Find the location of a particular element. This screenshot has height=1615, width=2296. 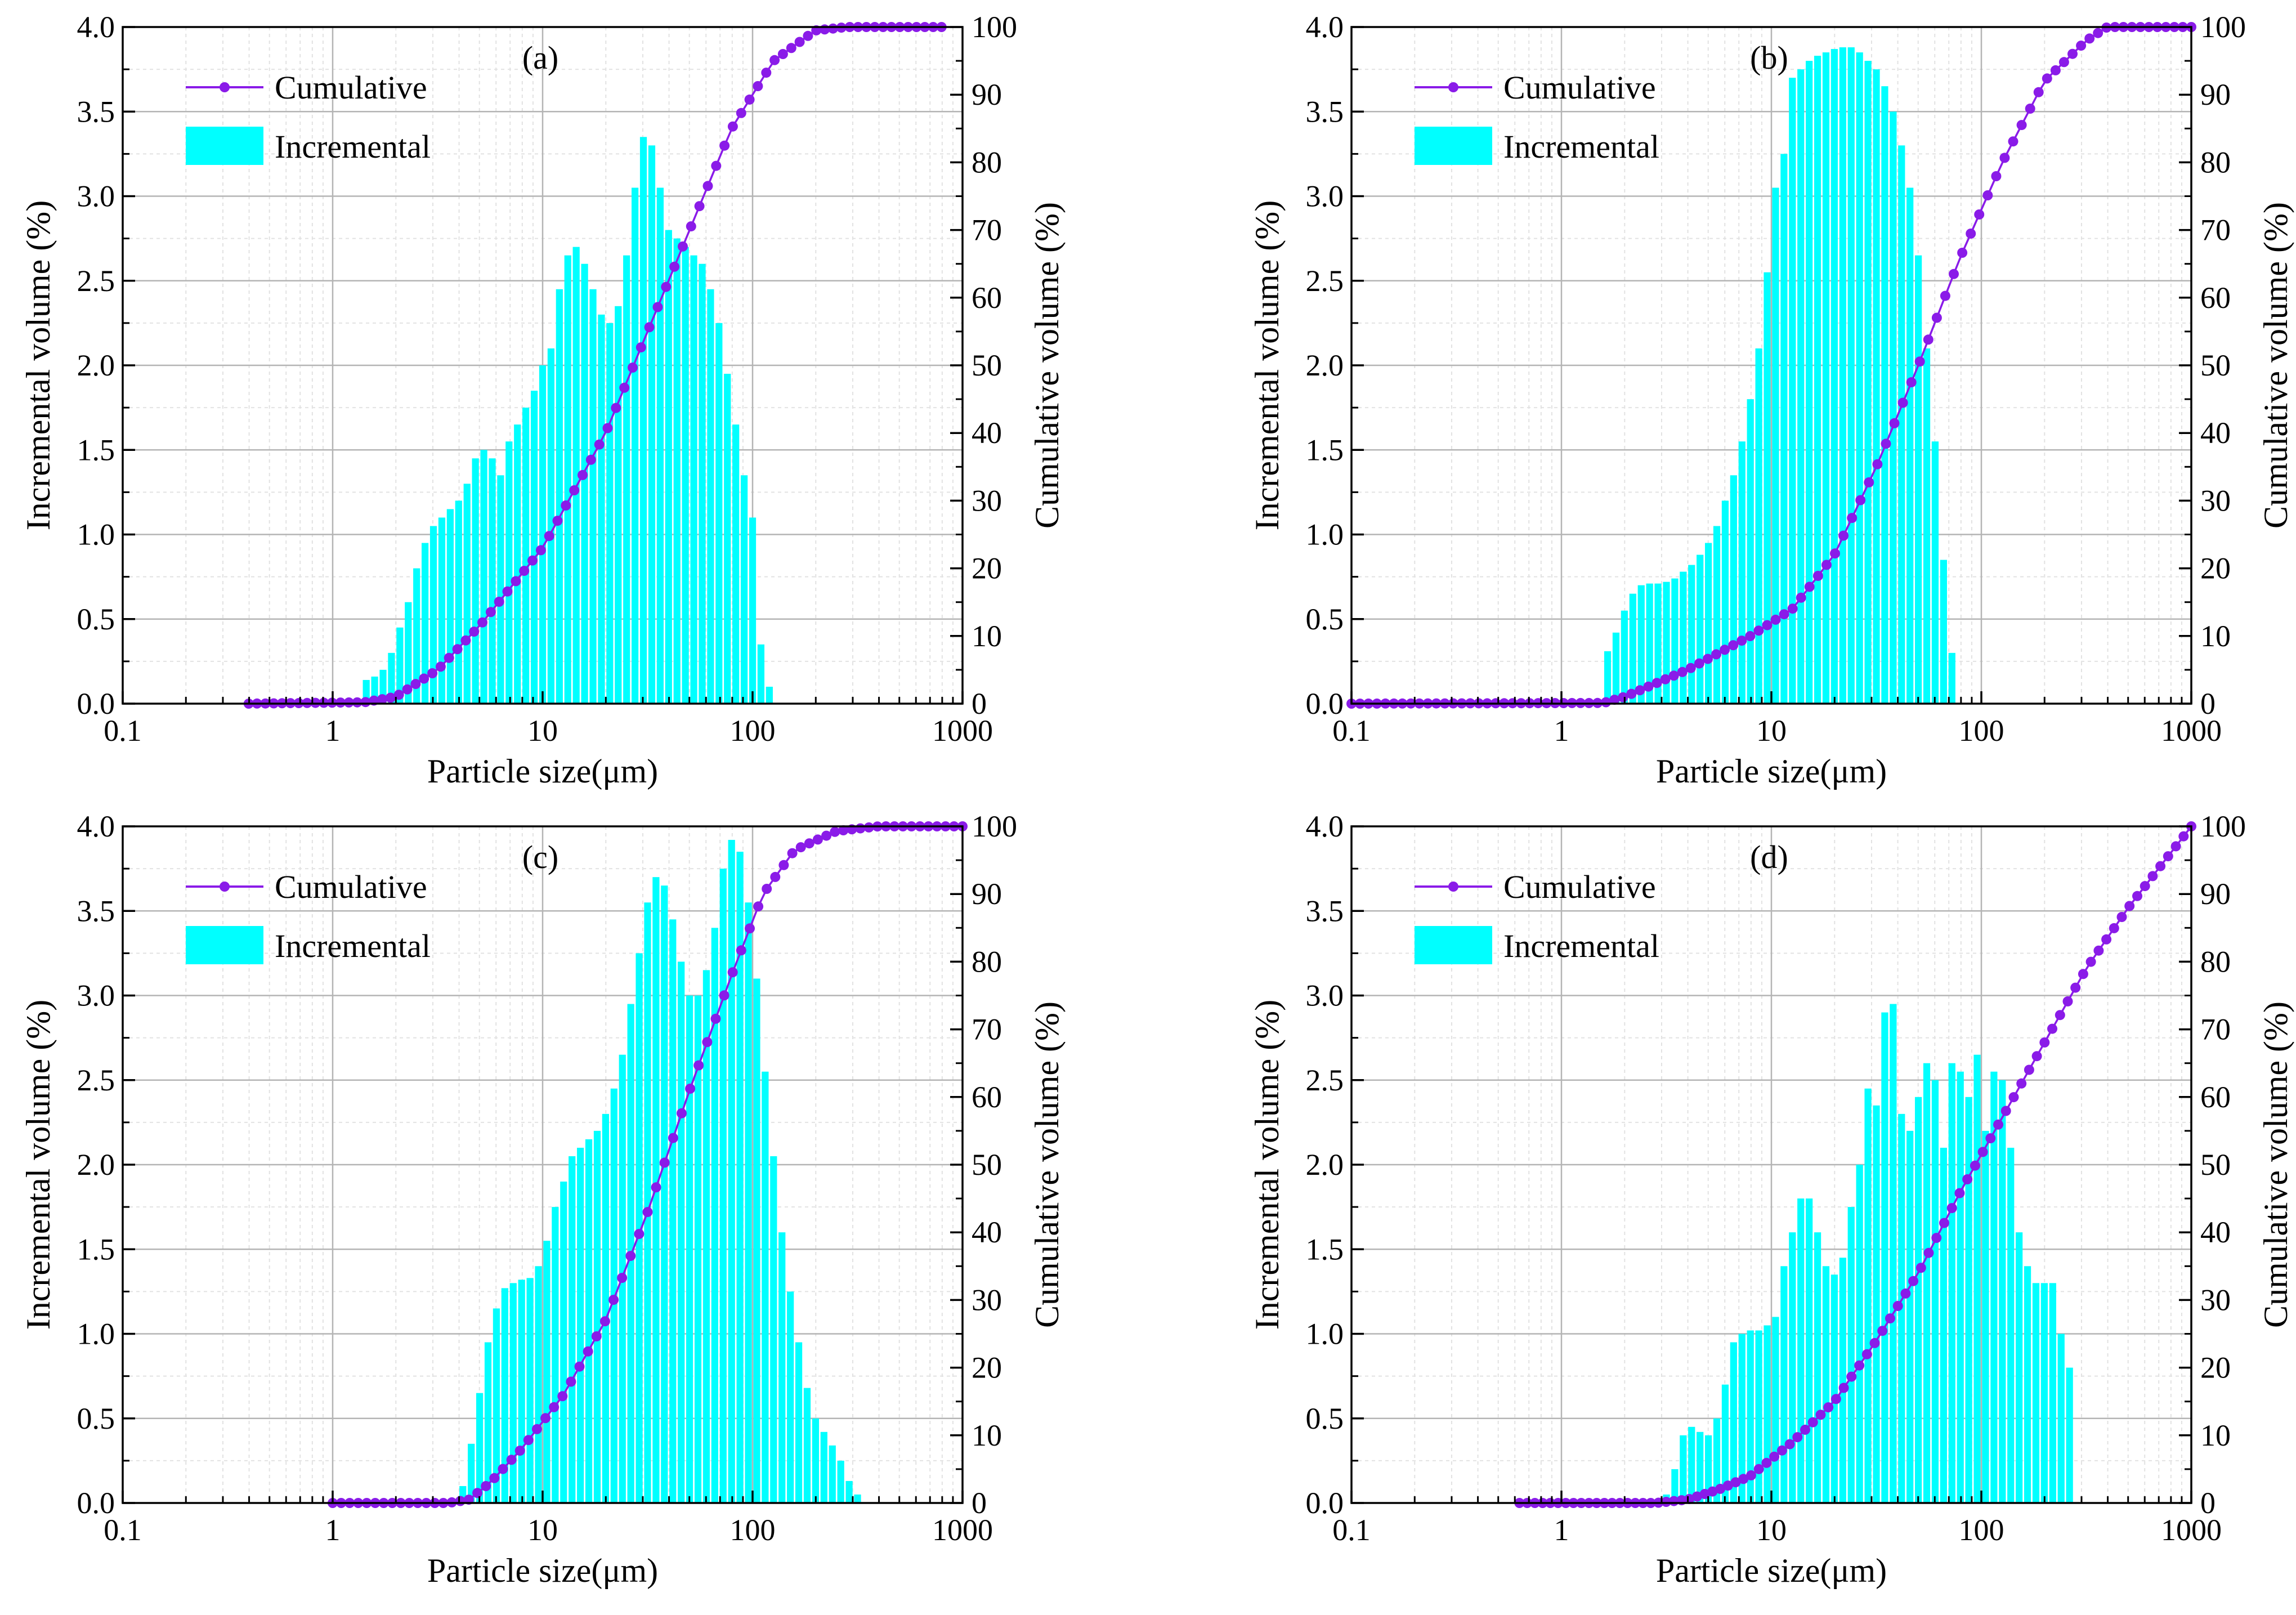

y-right-tick-label: 60 is located at coordinates (987, 1097).